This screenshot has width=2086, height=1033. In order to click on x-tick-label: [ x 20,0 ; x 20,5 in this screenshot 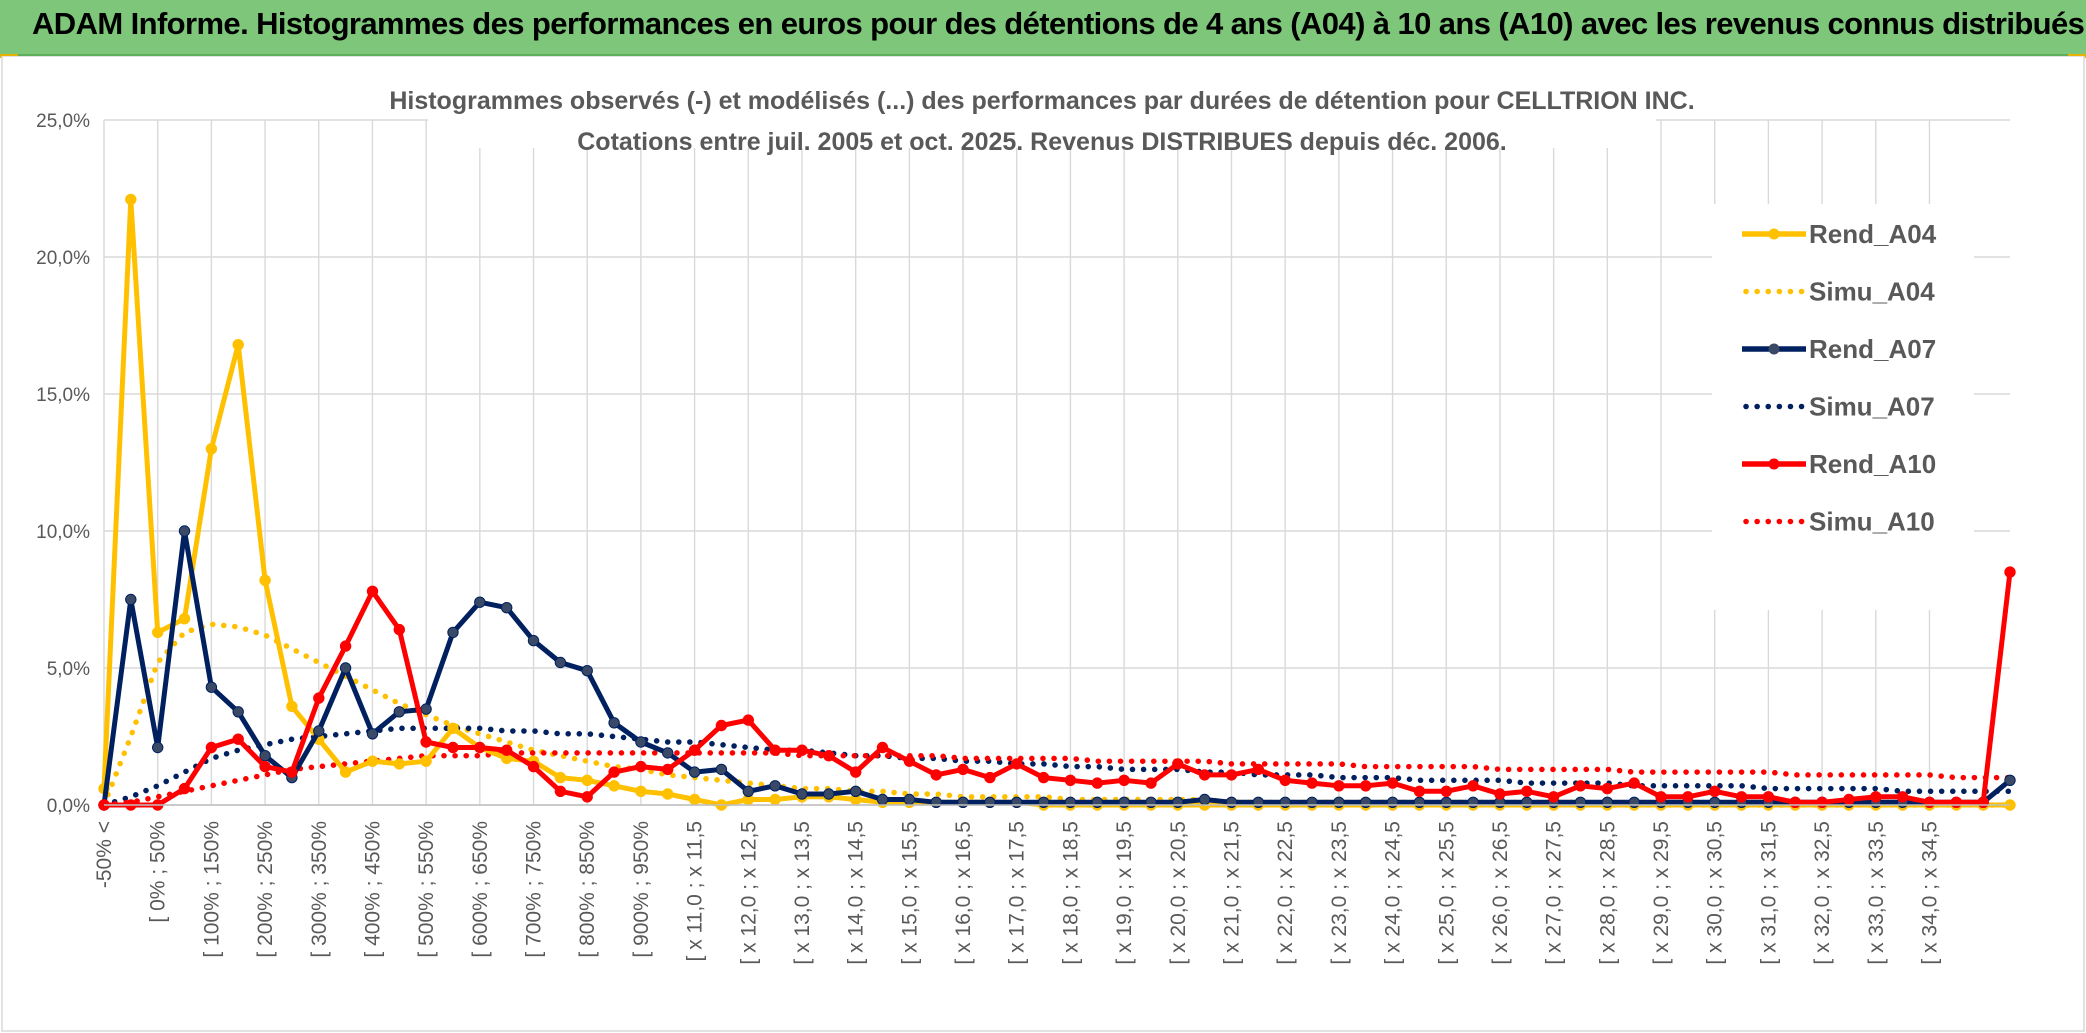, I will do `click(1178, 893)`.